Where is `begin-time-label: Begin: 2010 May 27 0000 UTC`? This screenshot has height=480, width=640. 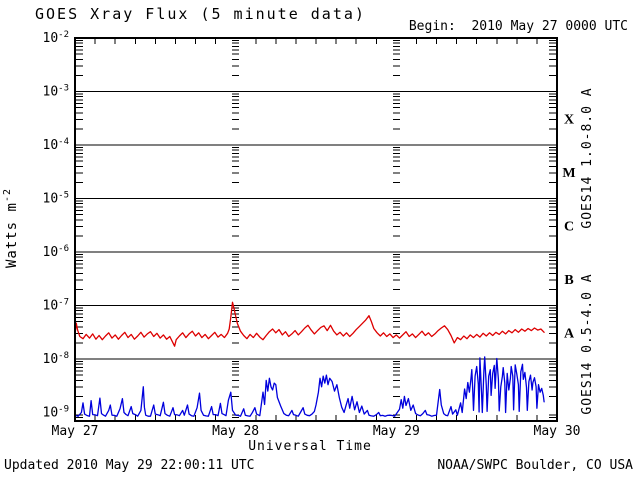
begin-time-label: Begin: 2010 May 27 0000 UTC is located at coordinates (518, 26).